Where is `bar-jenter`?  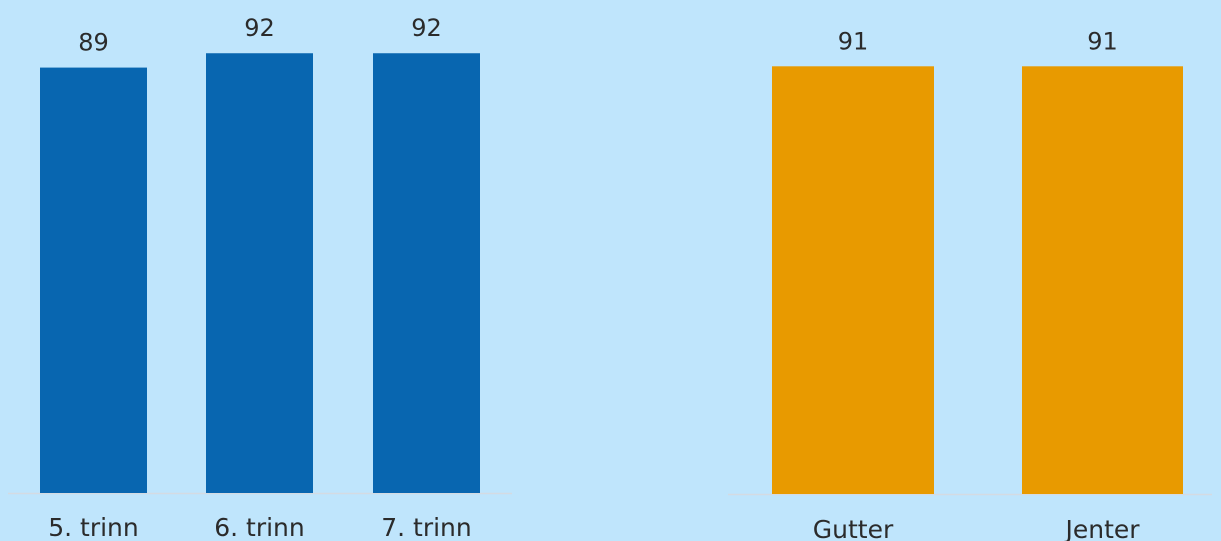
bar-jenter is located at coordinates (1102, 280).